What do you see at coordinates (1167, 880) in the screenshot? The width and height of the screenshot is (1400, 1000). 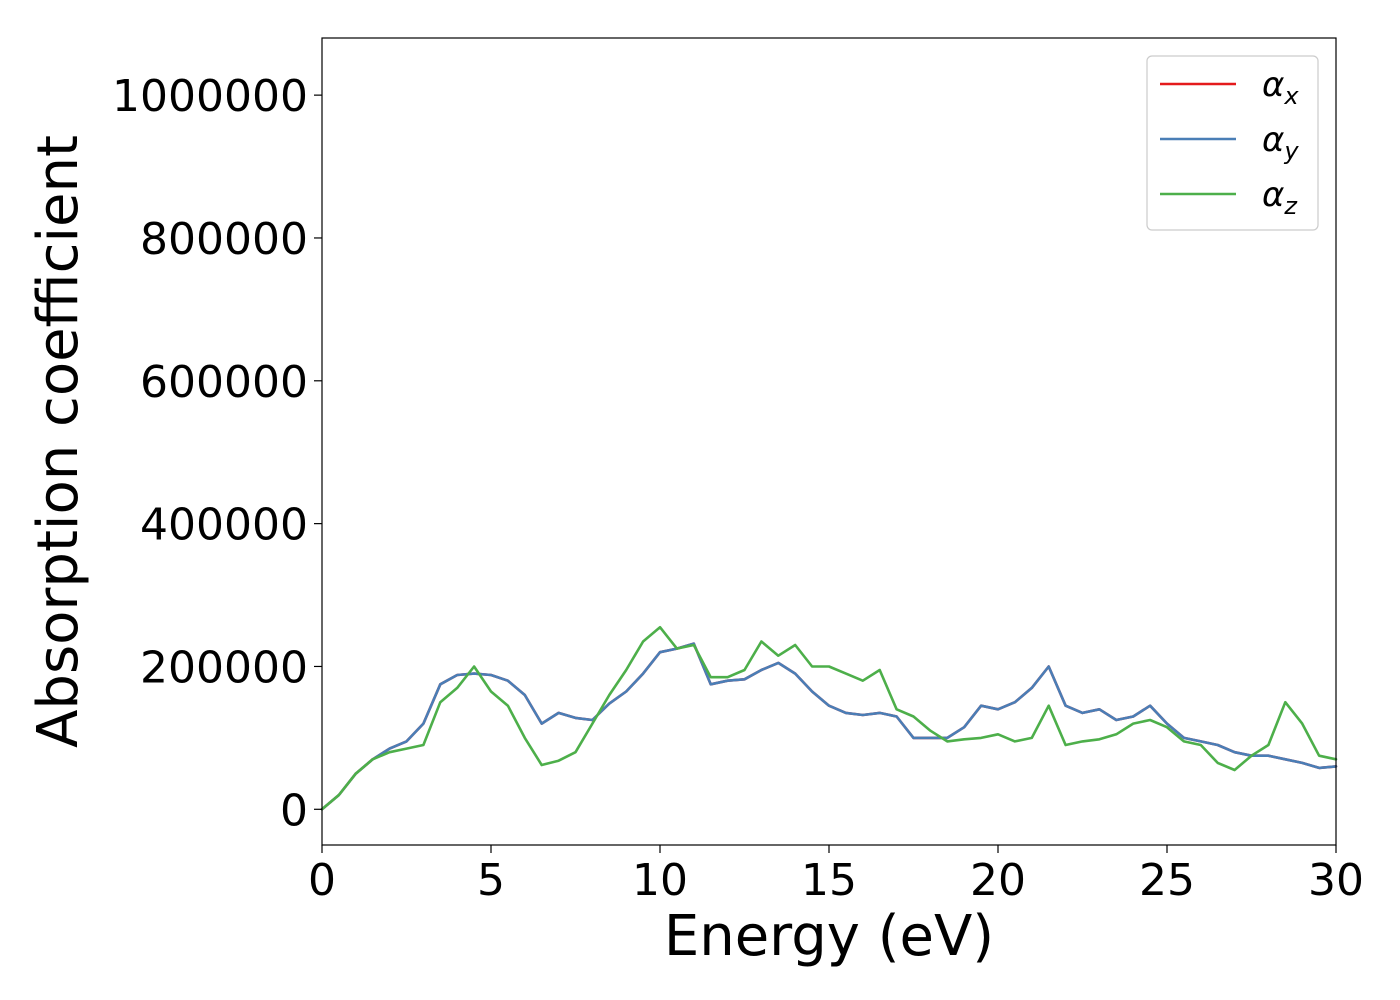 I see `x-tick-label: 25` at bounding box center [1167, 880].